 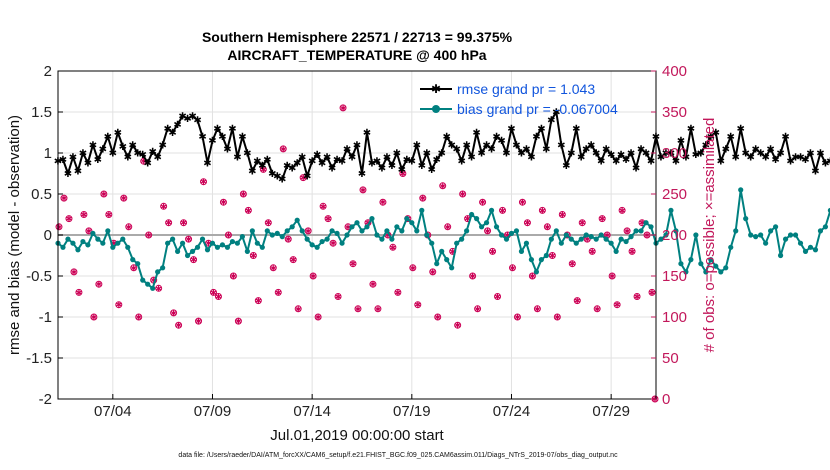 I want to click on y2-tick-label: 350, so click(x=674, y=112).